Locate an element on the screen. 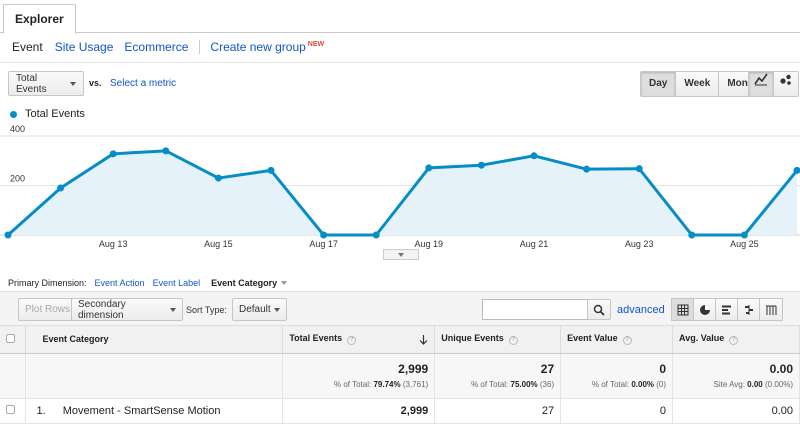  vs-label: vs. is located at coordinates (95, 83).